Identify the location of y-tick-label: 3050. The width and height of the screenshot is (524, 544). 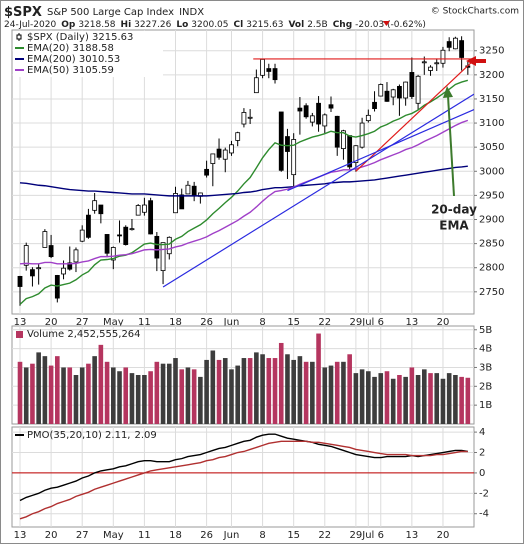
(491, 147).